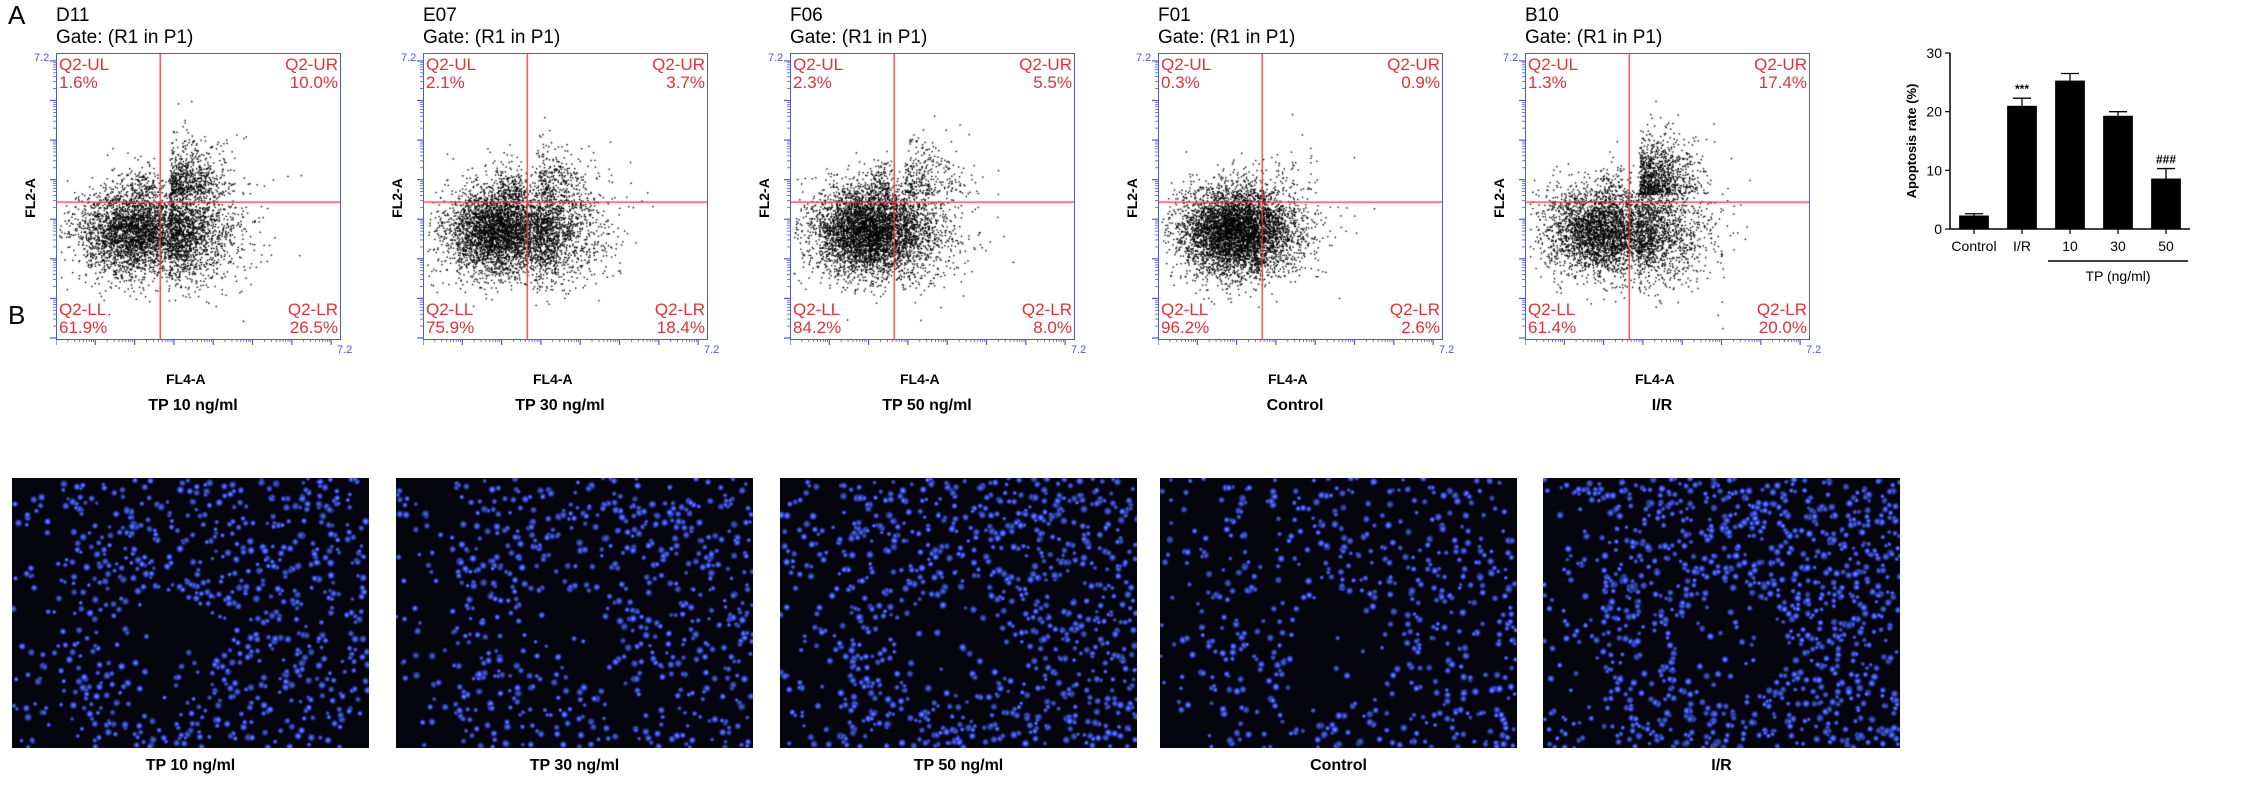 The image size is (2268, 791). What do you see at coordinates (574, 765) in the screenshot?
I see `microscopy-caption: TP 30 ng/ml` at bounding box center [574, 765].